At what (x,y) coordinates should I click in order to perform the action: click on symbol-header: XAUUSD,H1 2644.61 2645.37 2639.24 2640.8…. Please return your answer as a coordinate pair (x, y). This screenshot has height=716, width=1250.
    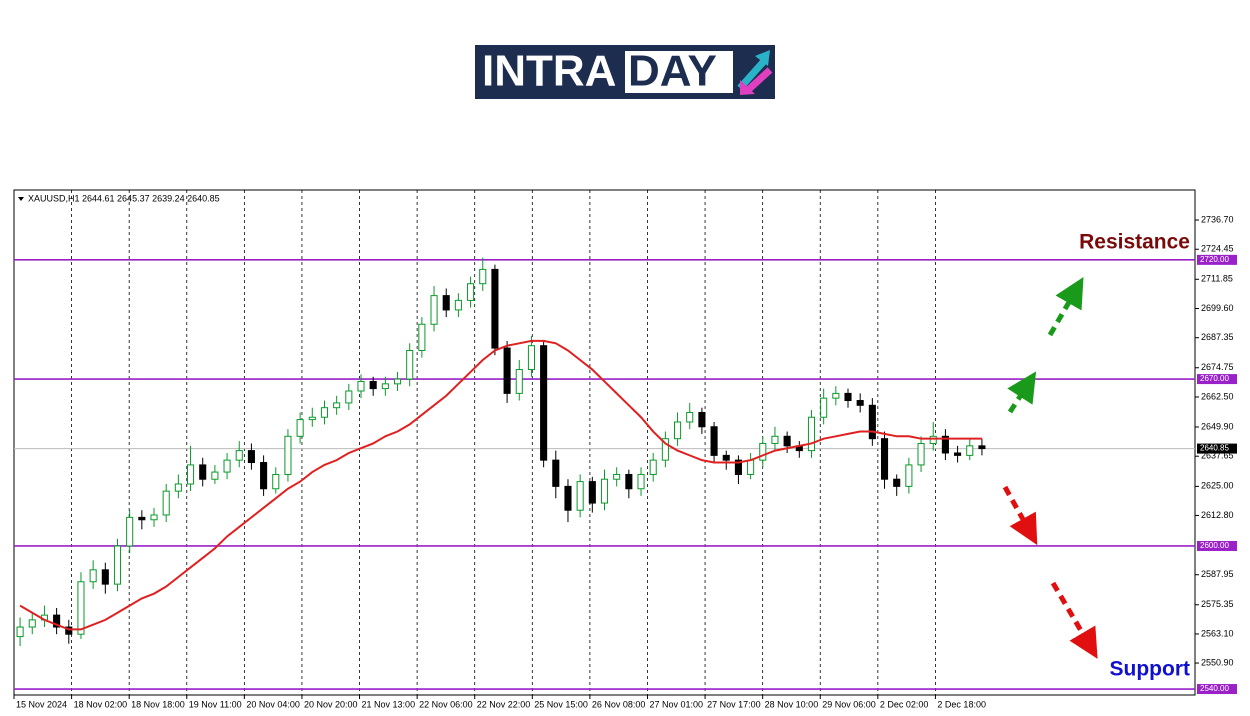
    Looking at the image, I should click on (124, 198).